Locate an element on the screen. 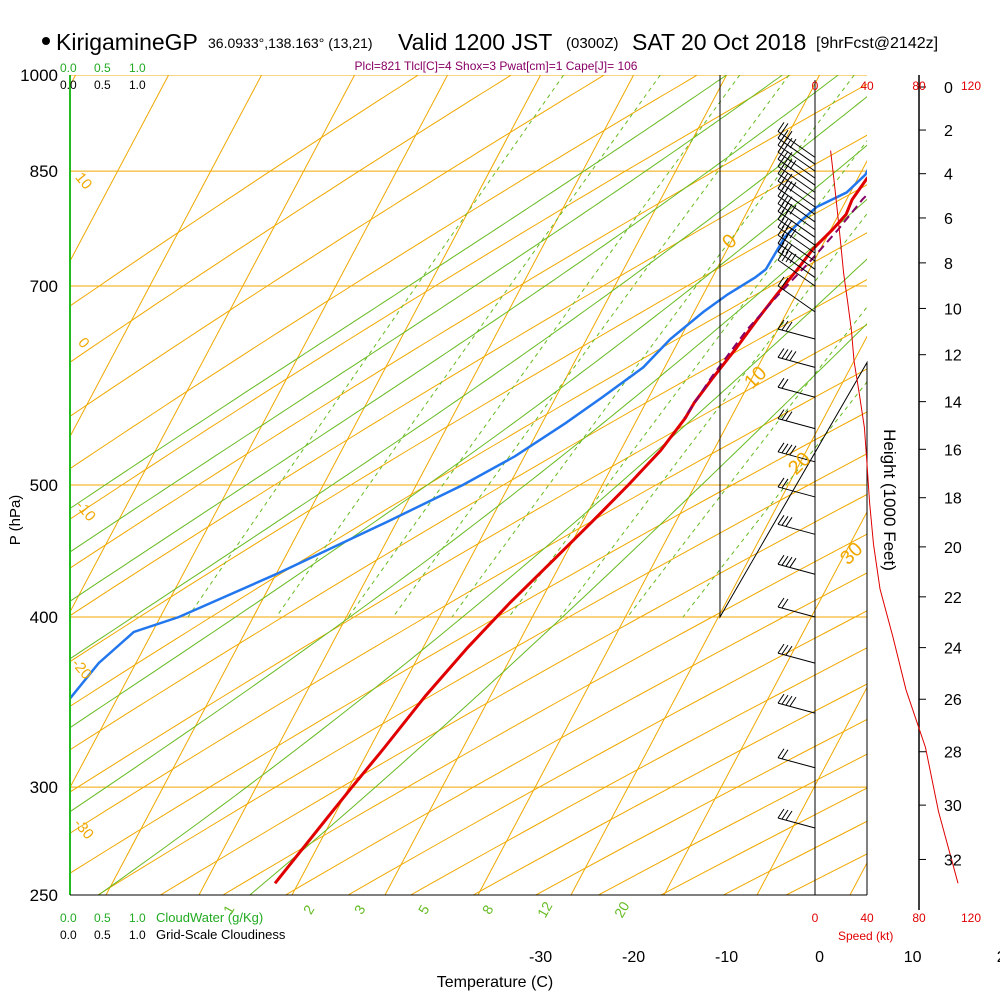 Image resolution: width=1000 pixels, height=1000 pixels. mixing-ratio-label: 5 is located at coordinates (424, 909).